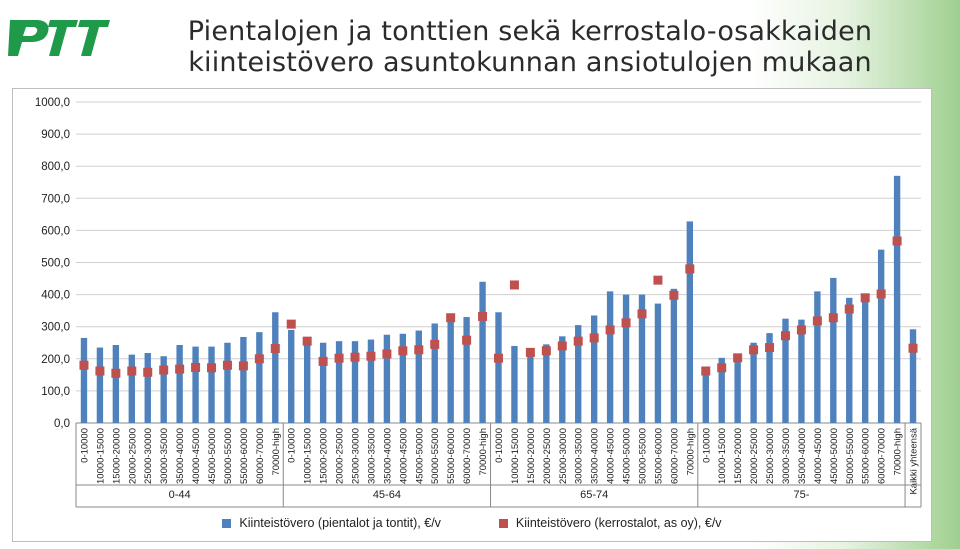 This screenshot has width=960, height=549. I want to click on legend-item-markers: Kiinteistövero (kerrostalot, as oy), €/v, so click(610, 523).